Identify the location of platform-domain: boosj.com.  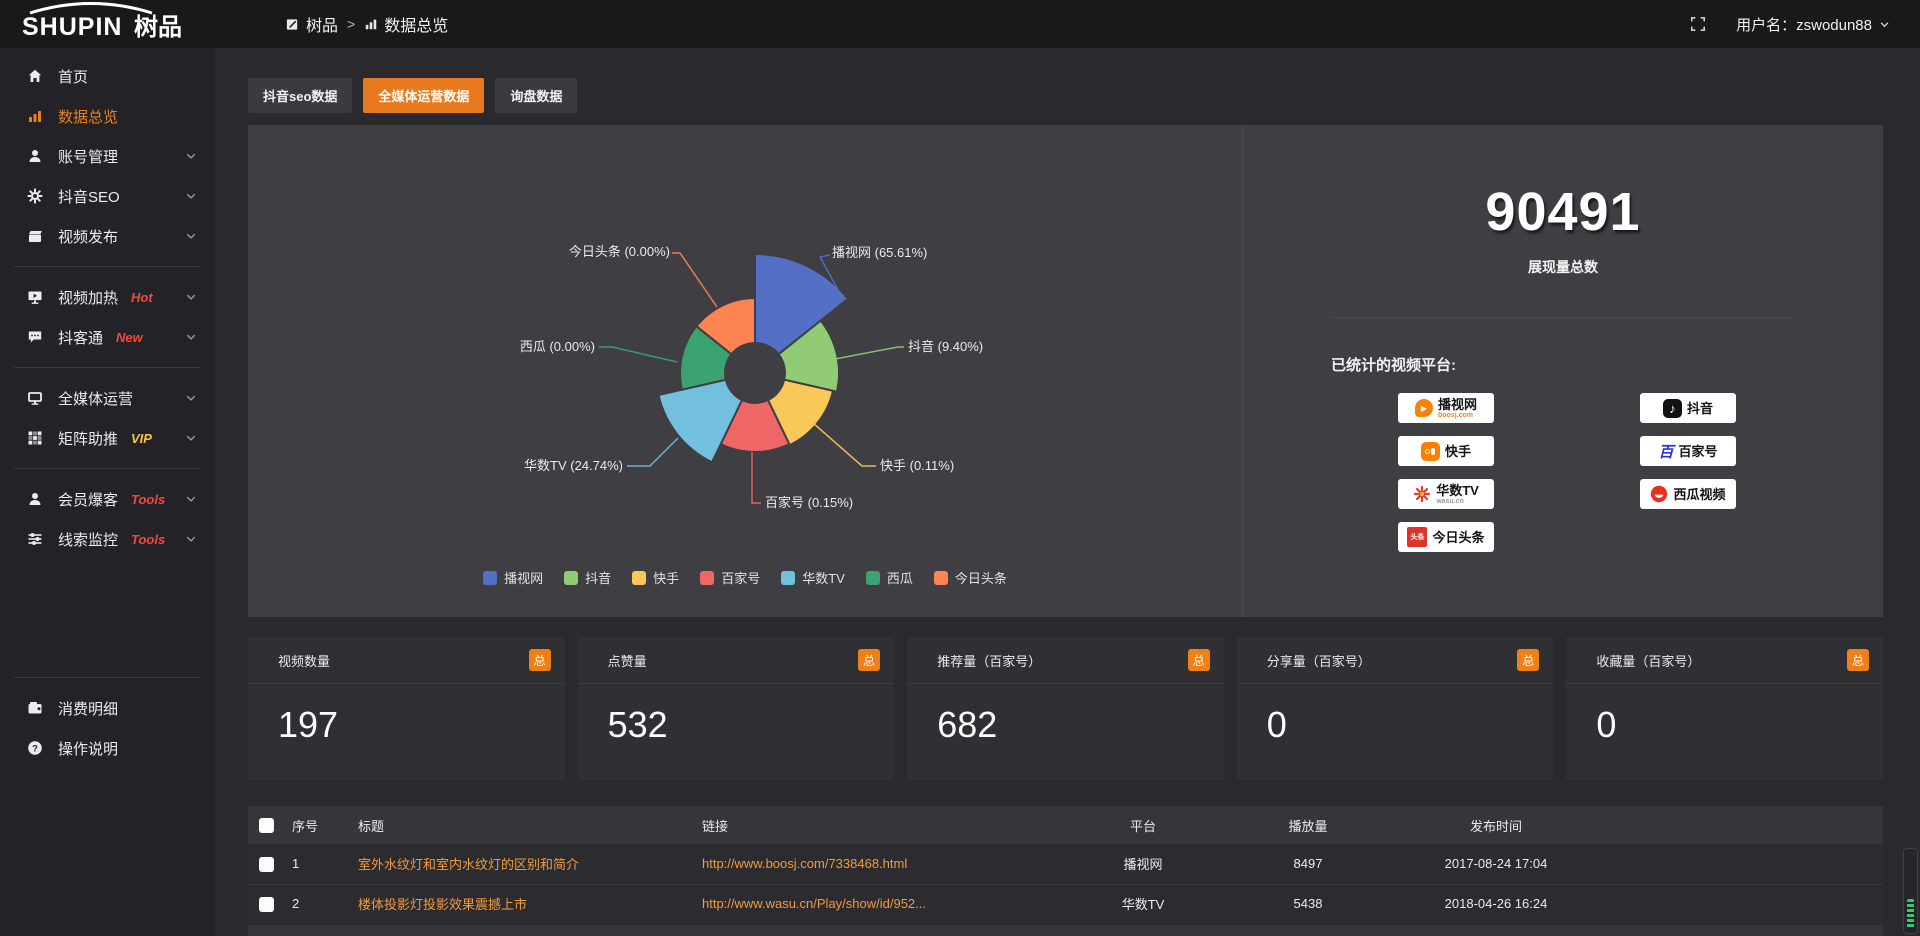
(1455, 415).